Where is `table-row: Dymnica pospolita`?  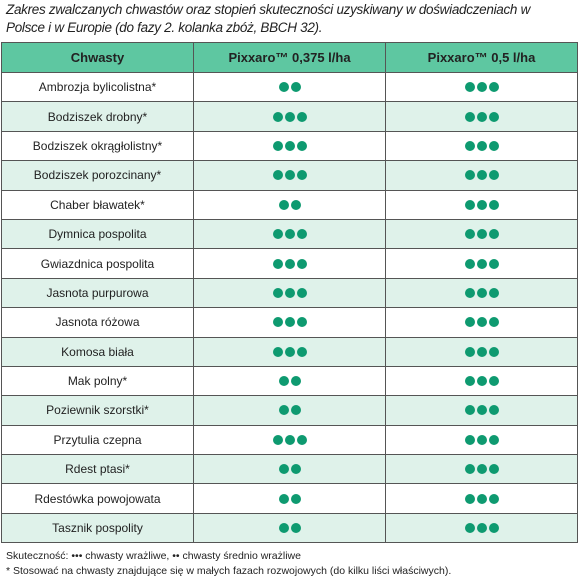 table-row: Dymnica pospolita is located at coordinates (289, 234).